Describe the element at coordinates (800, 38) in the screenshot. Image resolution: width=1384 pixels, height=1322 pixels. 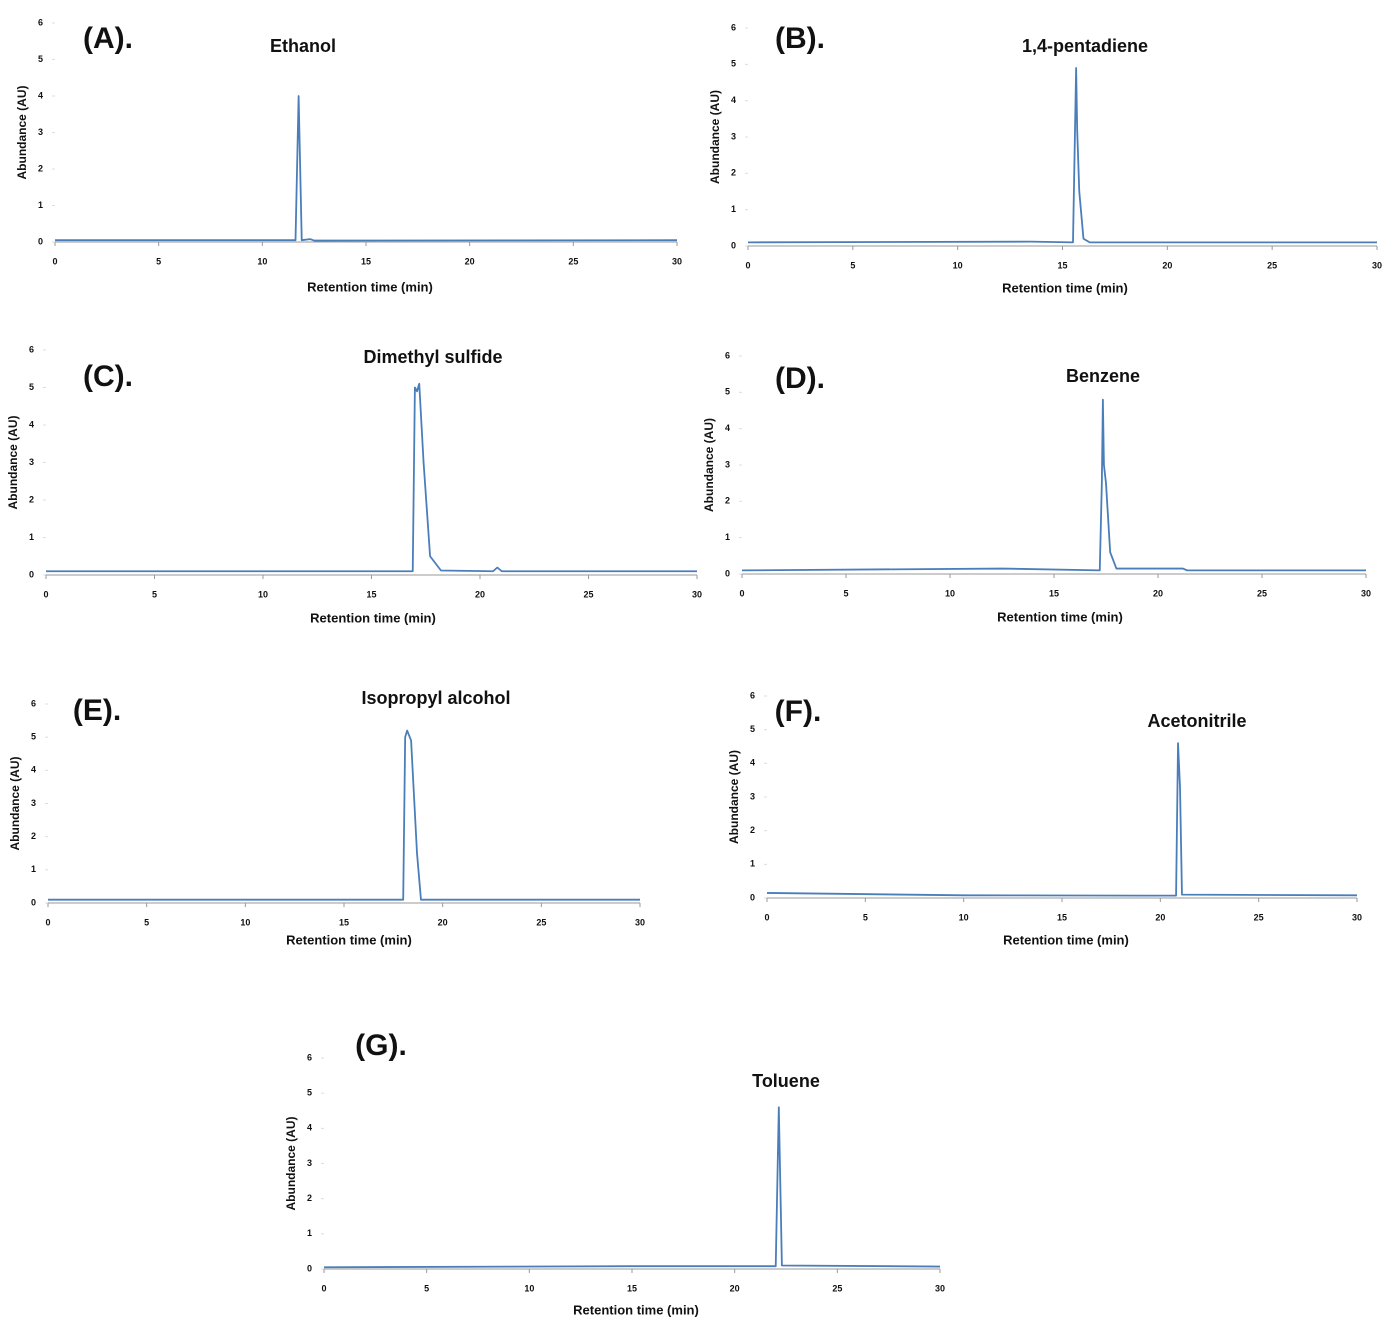
I see `panel-label: (B).` at that location.